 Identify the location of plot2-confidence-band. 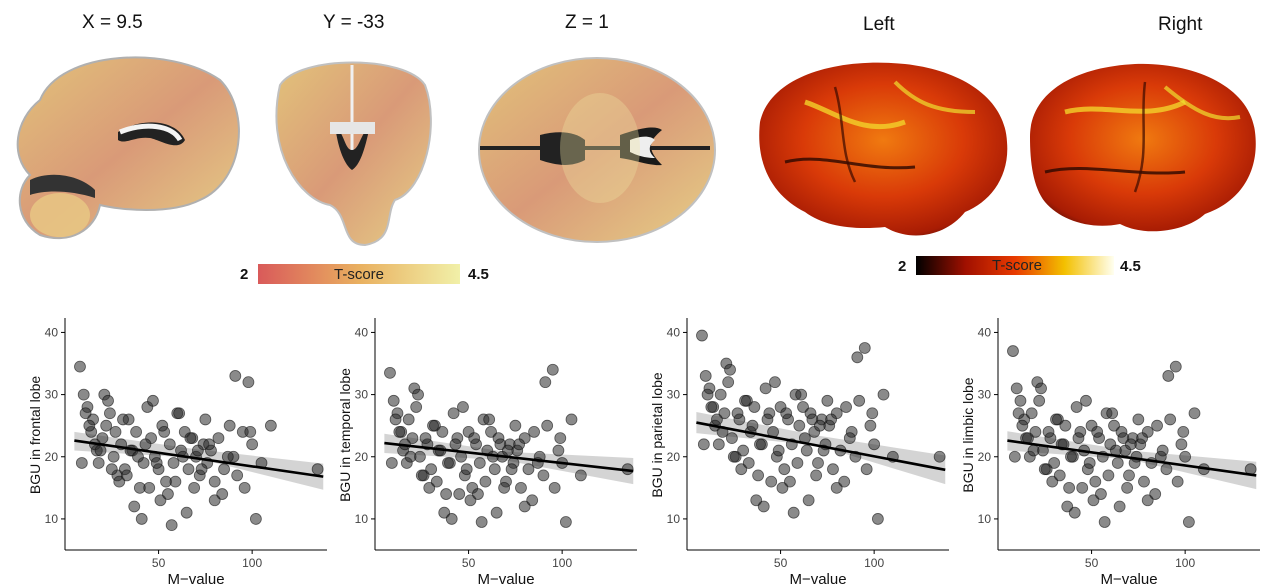
(509, 459).